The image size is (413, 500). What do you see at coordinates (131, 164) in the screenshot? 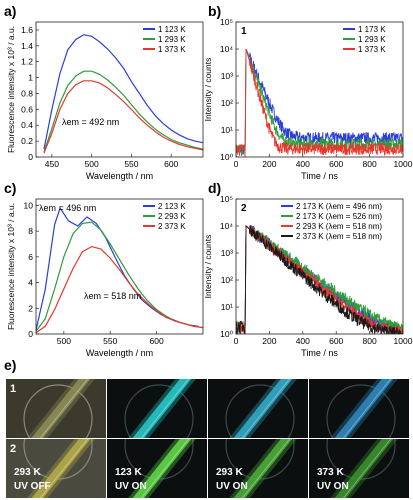
I see `x-tick-label-a: 550` at bounding box center [131, 164].